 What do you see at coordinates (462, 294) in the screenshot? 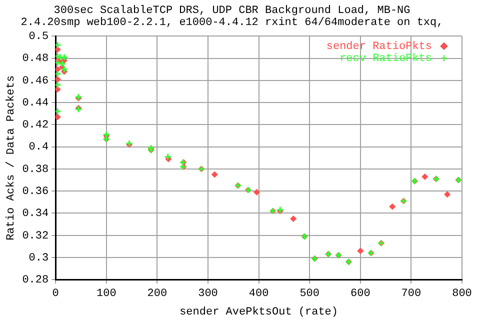
I see `x-tick-label: 800` at bounding box center [462, 294].